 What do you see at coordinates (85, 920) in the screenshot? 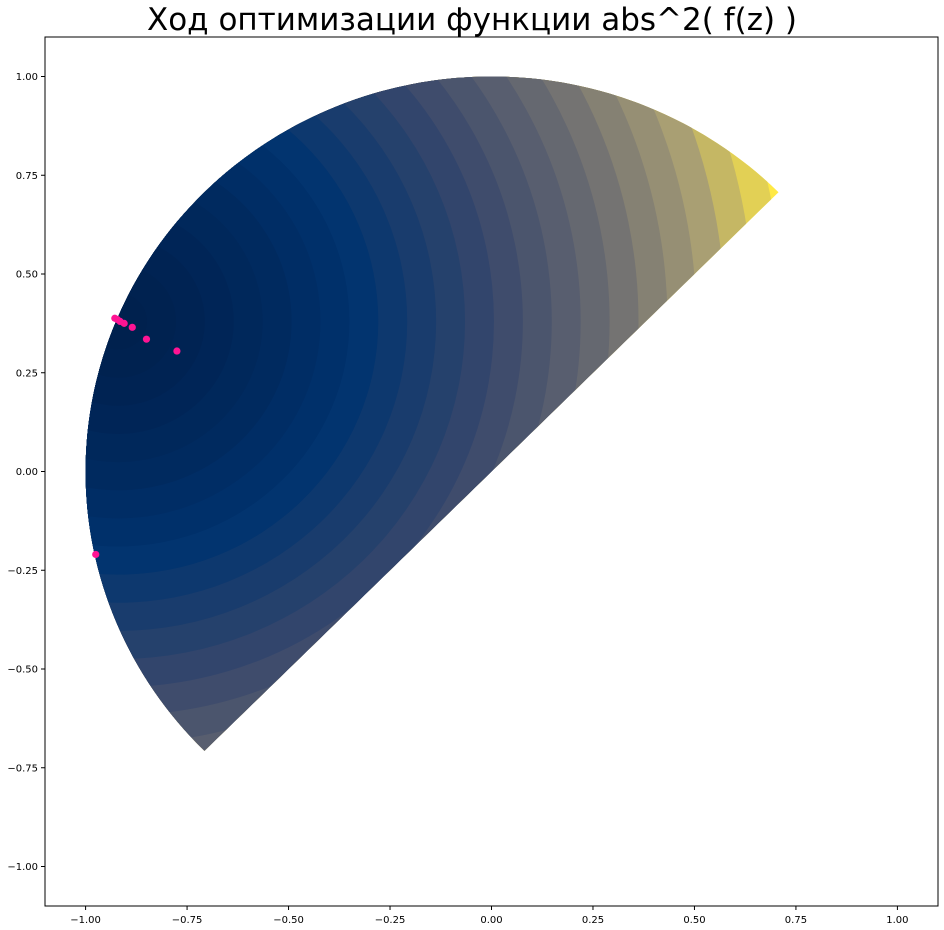
I see `x-tick-label: −1.00` at bounding box center [85, 920].